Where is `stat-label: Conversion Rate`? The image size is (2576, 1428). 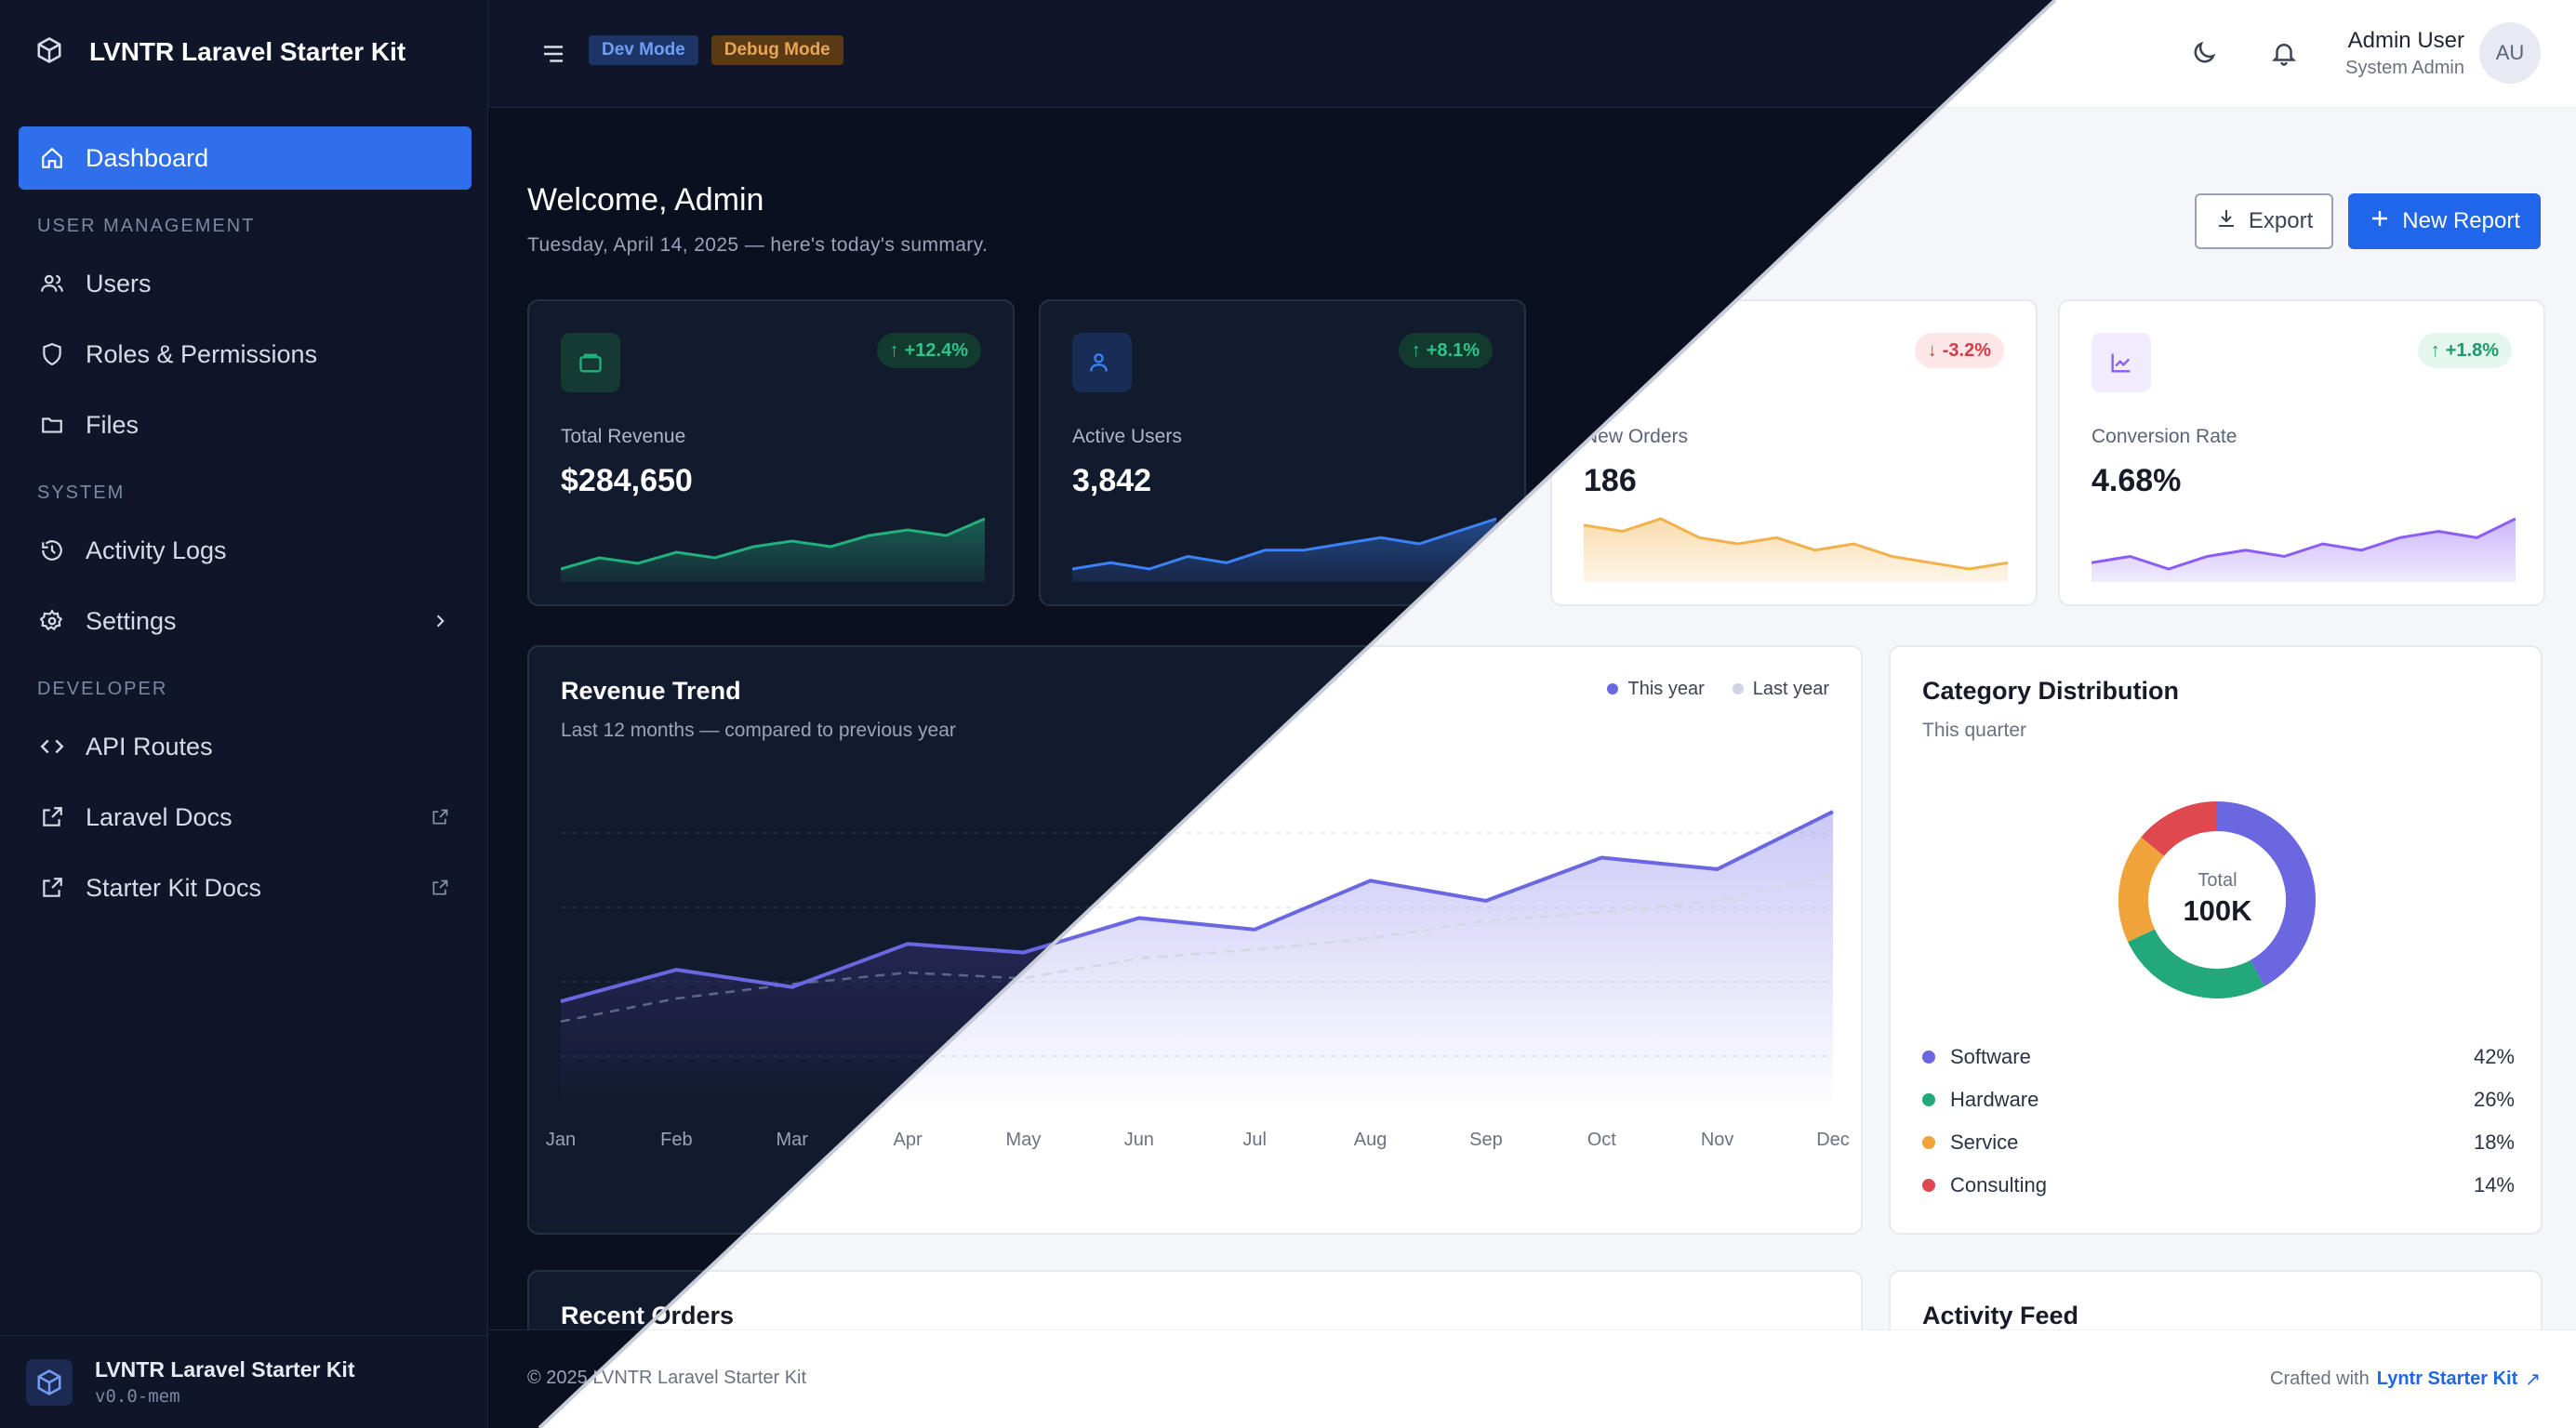 stat-label: Conversion Rate is located at coordinates (2164, 436).